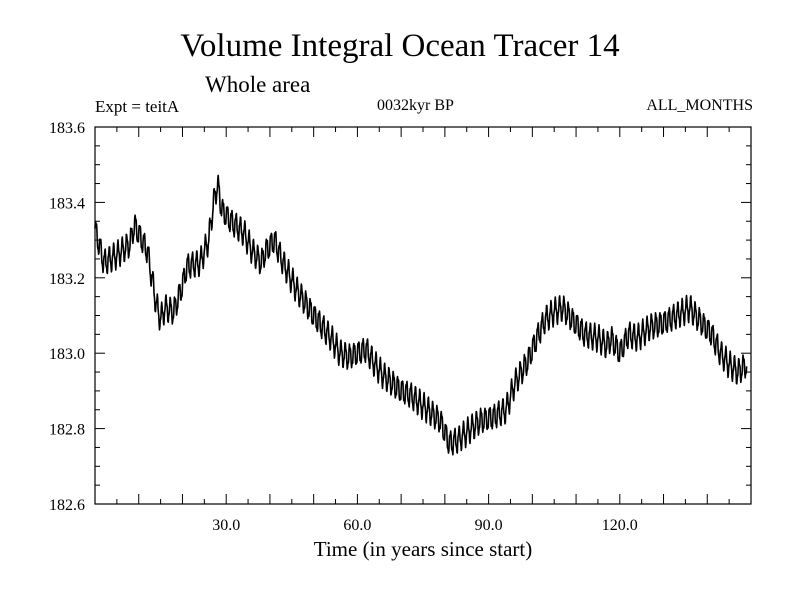 The image size is (800, 600). What do you see at coordinates (67, 203) in the screenshot?
I see `y-tick-label: 183.4` at bounding box center [67, 203].